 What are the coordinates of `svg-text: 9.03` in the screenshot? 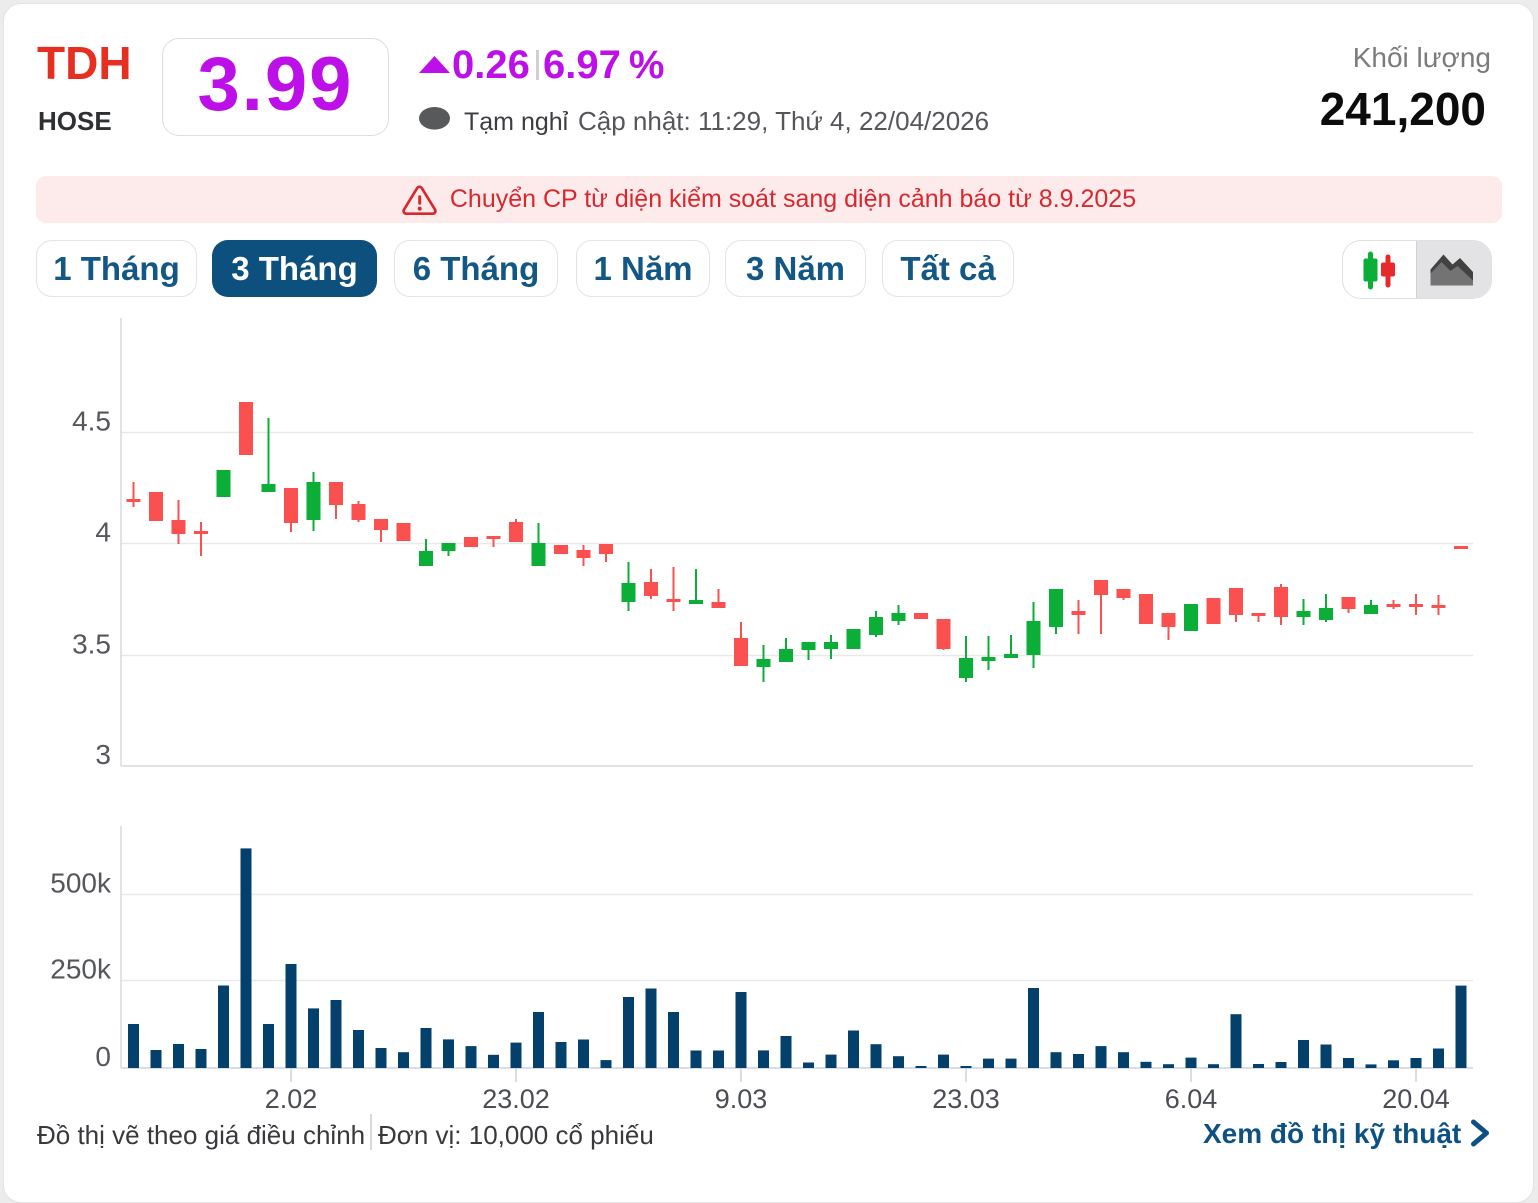 It's located at (741, 1099).